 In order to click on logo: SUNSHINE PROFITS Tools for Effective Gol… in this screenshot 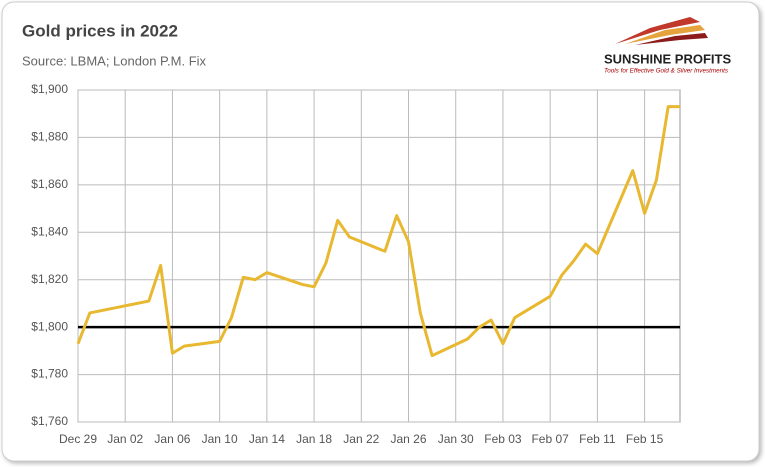, I will do `click(667, 46)`.